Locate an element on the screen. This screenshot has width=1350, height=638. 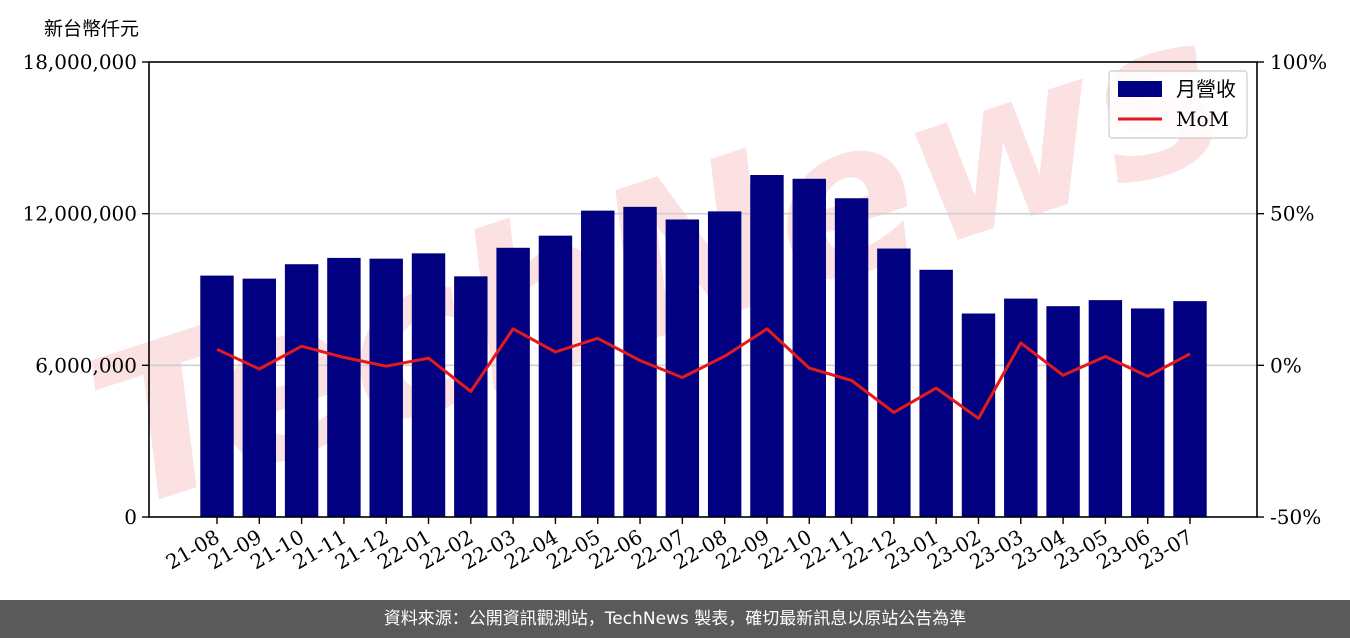
legend-label-mom: MoM is located at coordinates (1202, 119).